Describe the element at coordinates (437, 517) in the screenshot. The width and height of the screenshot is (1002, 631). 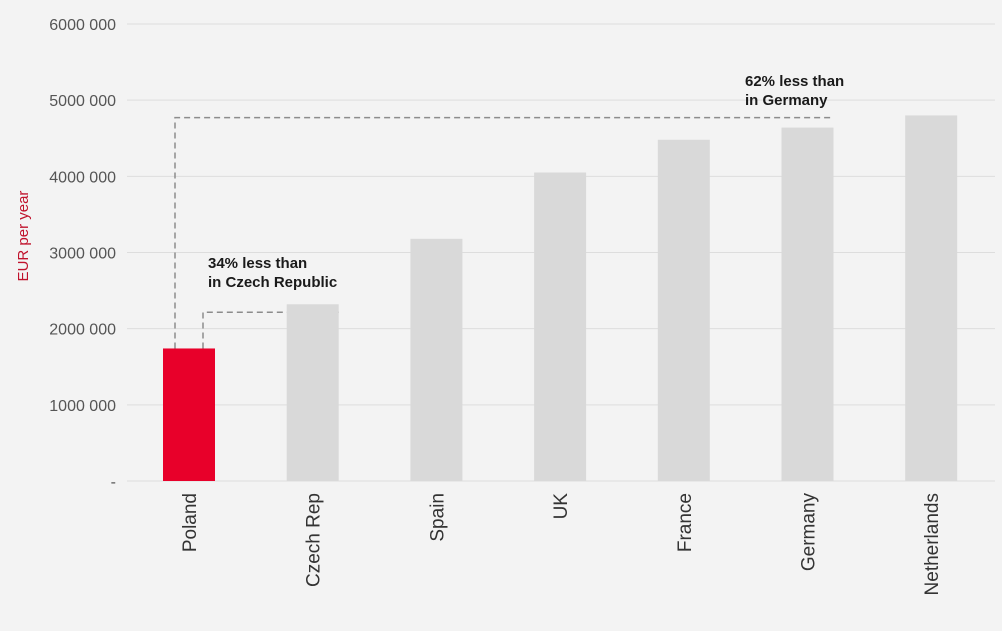
I see `category-label-spain: Spain` at that location.